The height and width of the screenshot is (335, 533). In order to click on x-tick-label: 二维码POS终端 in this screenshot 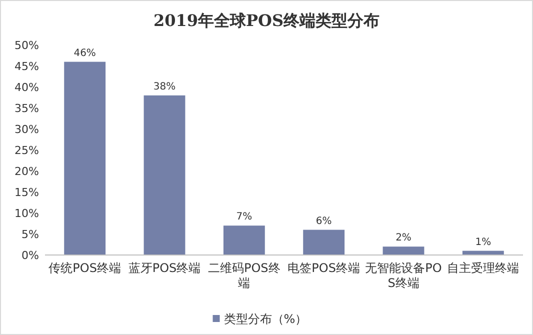, I will do `click(244, 275)`.